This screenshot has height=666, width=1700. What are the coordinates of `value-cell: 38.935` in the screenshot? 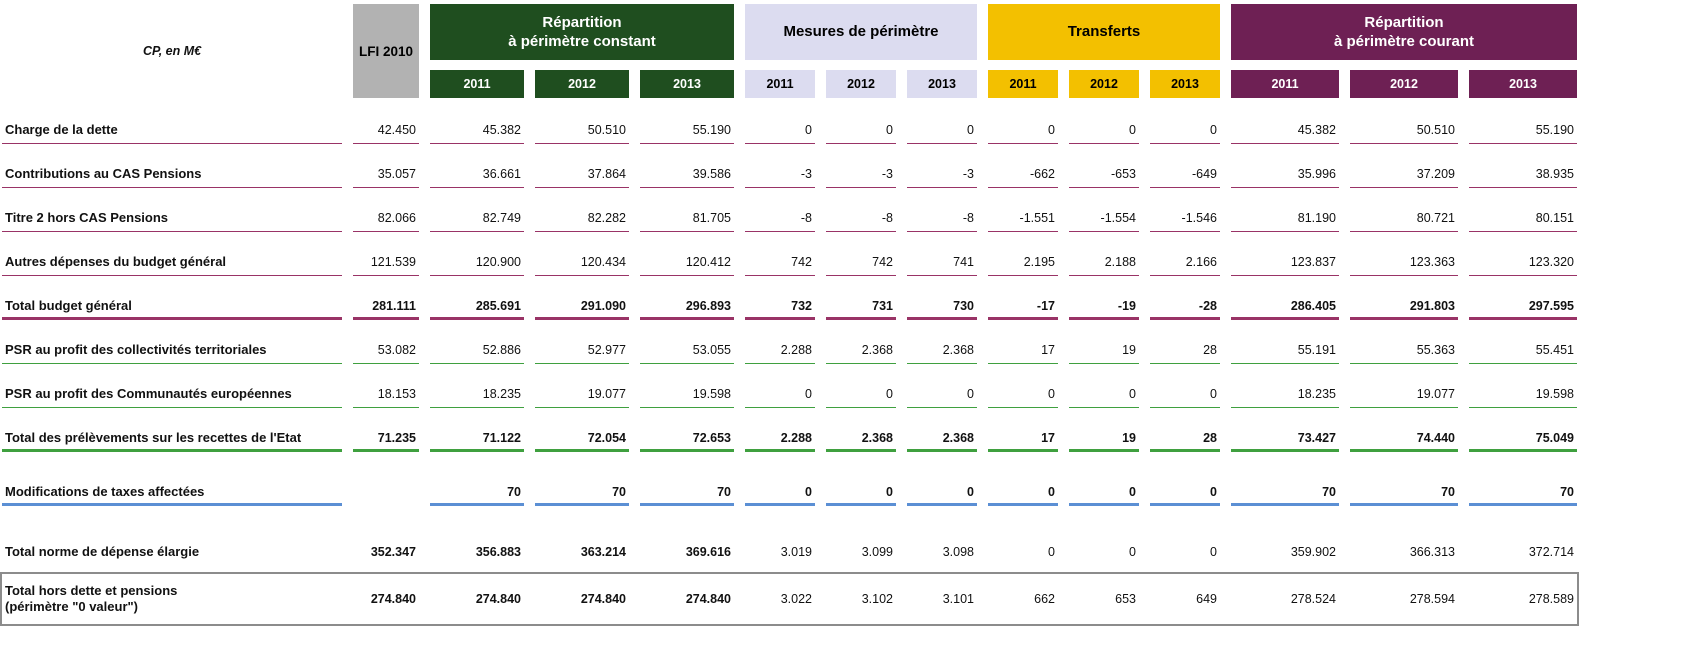 It's located at (1523, 174).